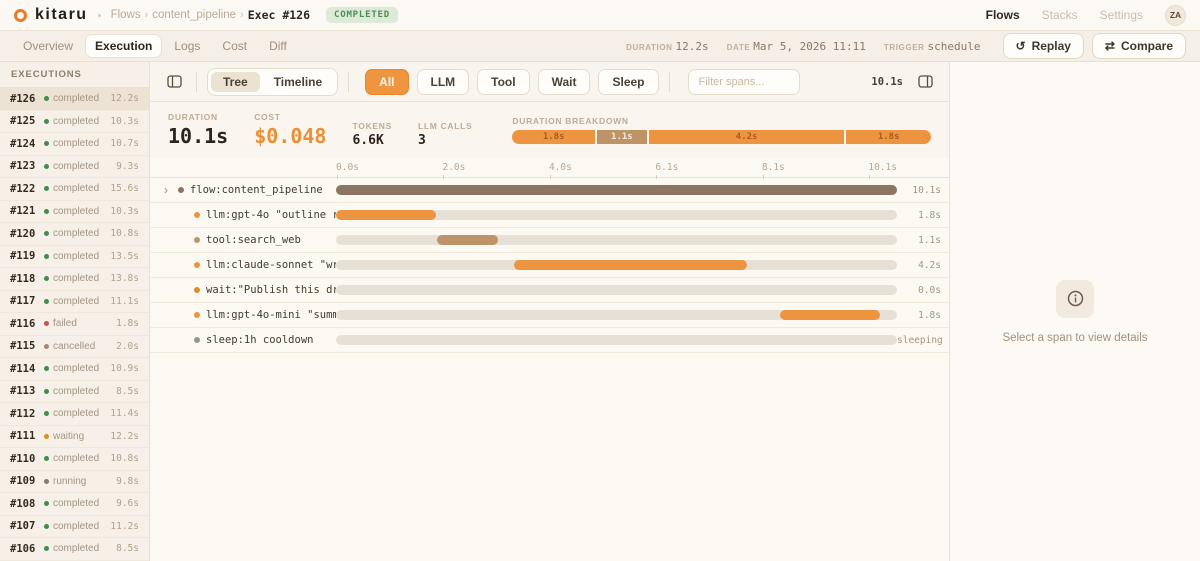 This screenshot has width=1200, height=561. What do you see at coordinates (124, 526) in the screenshot?
I see `execution-duration: 11.2s` at bounding box center [124, 526].